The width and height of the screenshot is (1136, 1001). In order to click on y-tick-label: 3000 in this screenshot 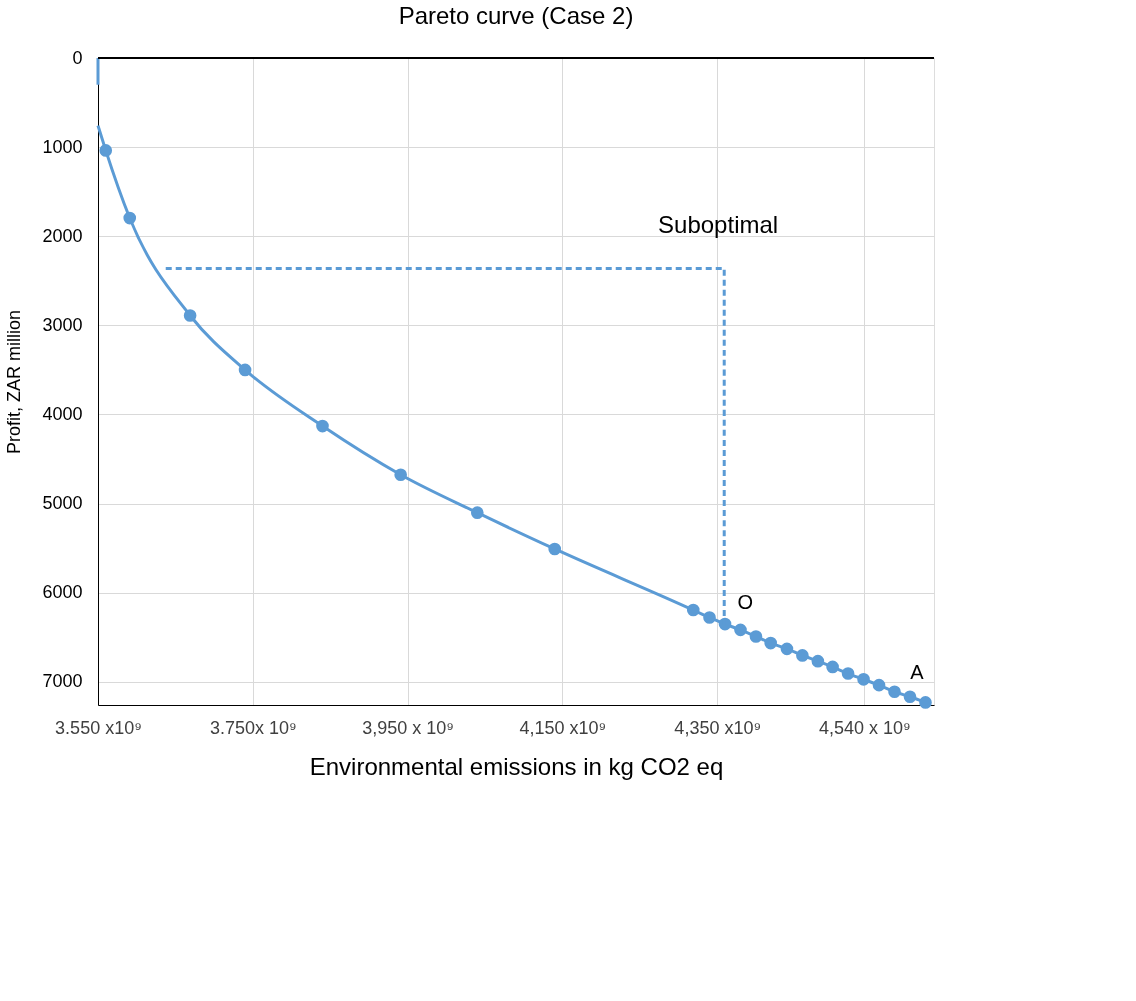, I will do `click(62, 324)`.